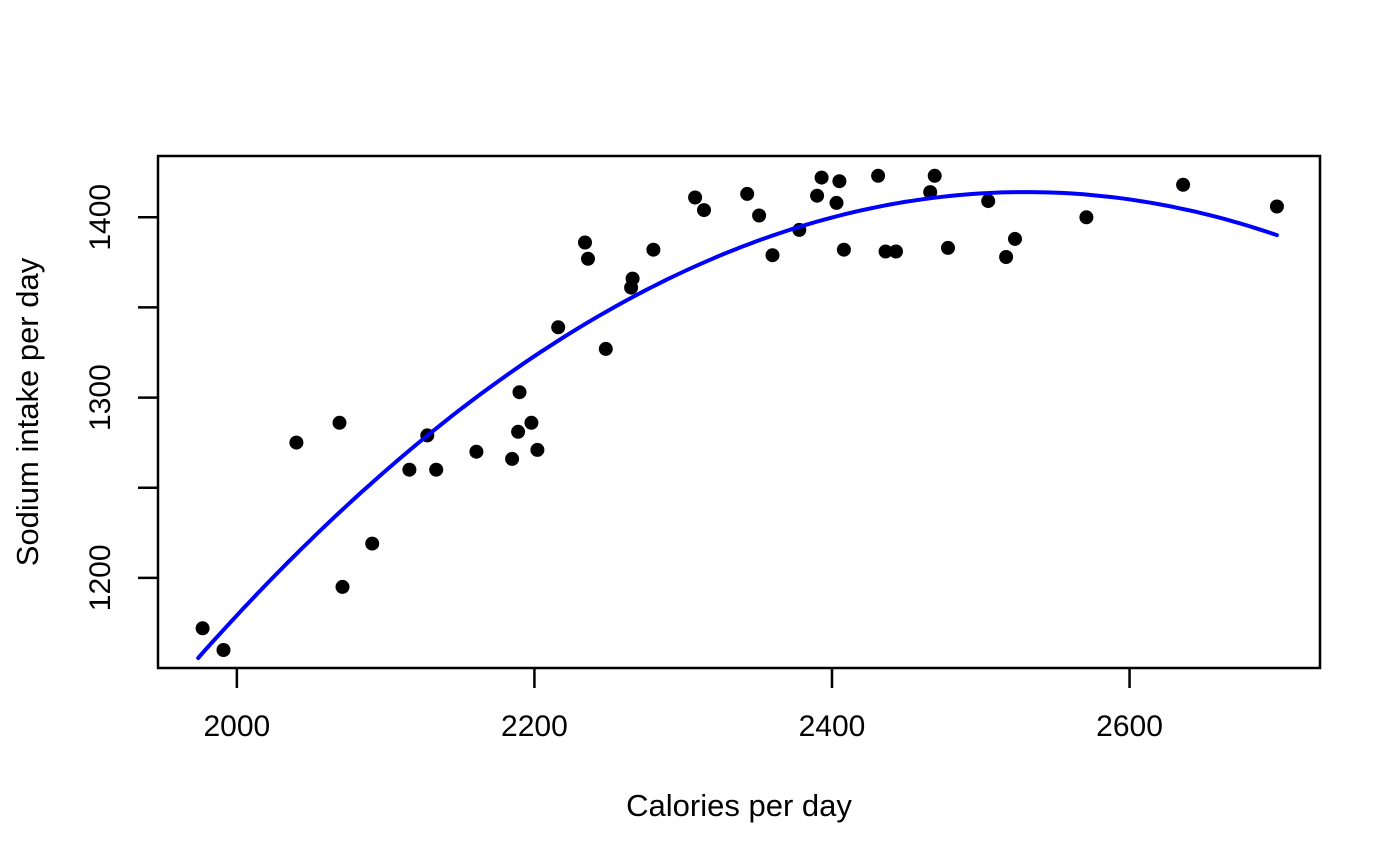 The image size is (1400, 866). I want to click on y-tick-label: 1200, so click(100, 577).